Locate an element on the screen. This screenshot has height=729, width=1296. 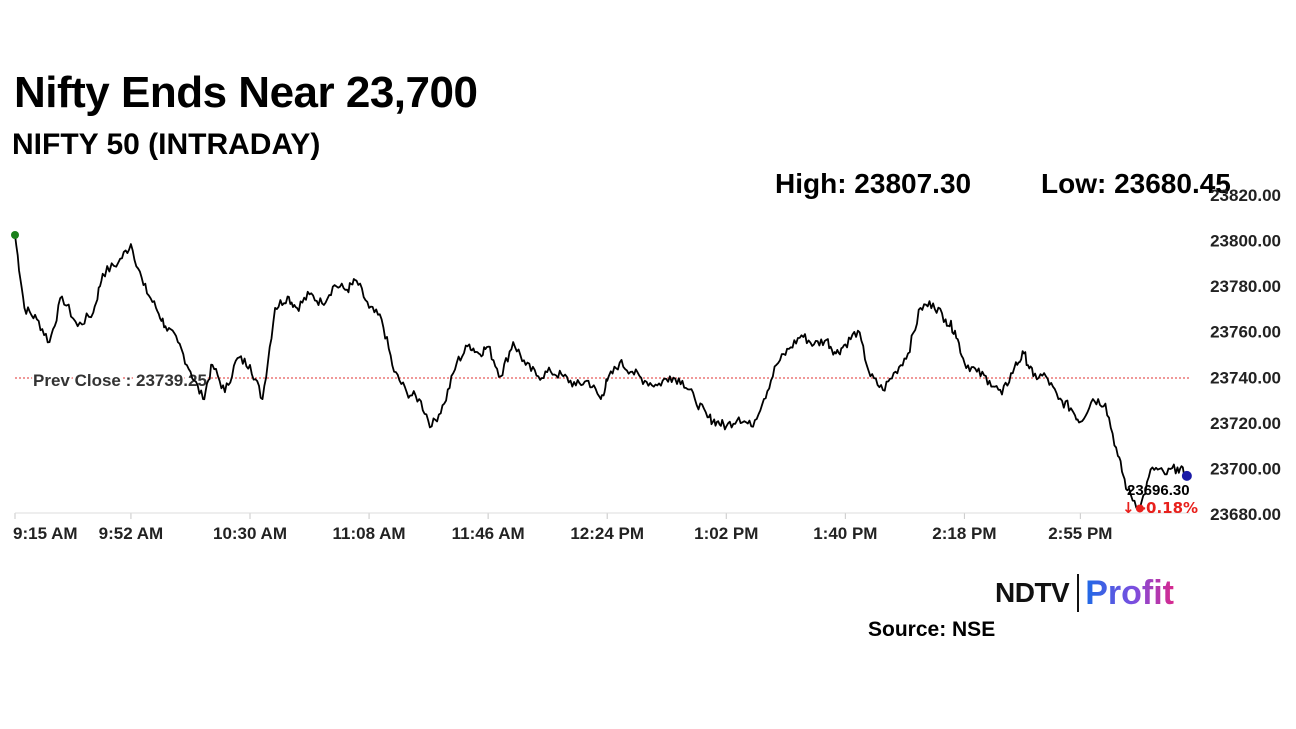
x-tick-label: 2:55 PM is located at coordinates (1080, 533).